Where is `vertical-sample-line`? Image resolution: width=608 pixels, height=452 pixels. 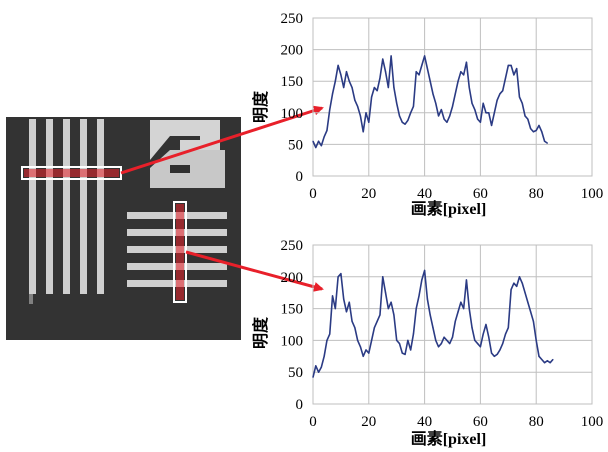
vertical-sample-line is located at coordinates (180, 252).